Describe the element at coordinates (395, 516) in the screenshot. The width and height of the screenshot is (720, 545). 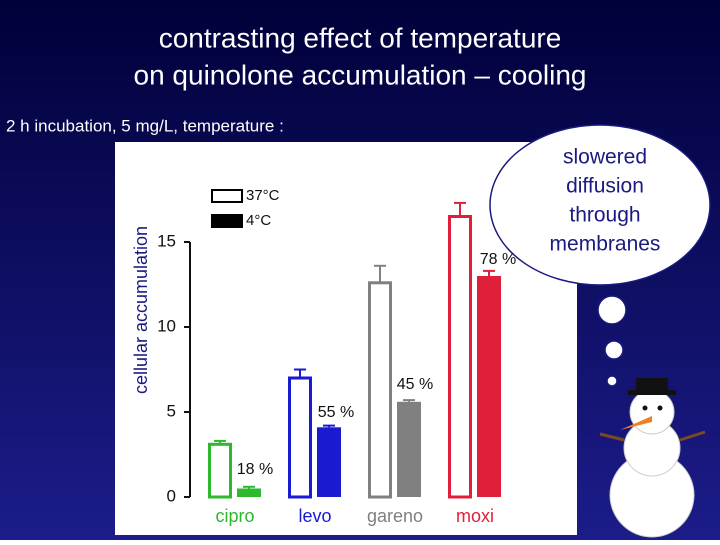
I see `x-tick-label: gareno` at that location.